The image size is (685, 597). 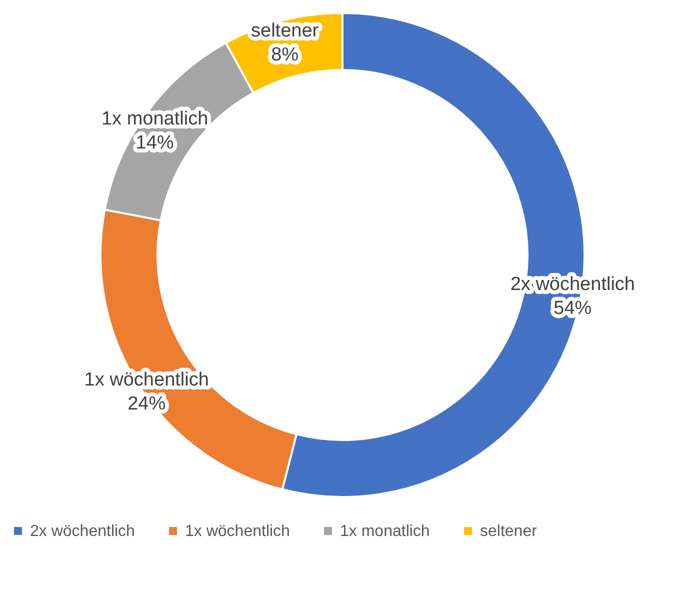 What do you see at coordinates (82, 531) in the screenshot?
I see `legend-label: 2x wöchentlich` at bounding box center [82, 531].